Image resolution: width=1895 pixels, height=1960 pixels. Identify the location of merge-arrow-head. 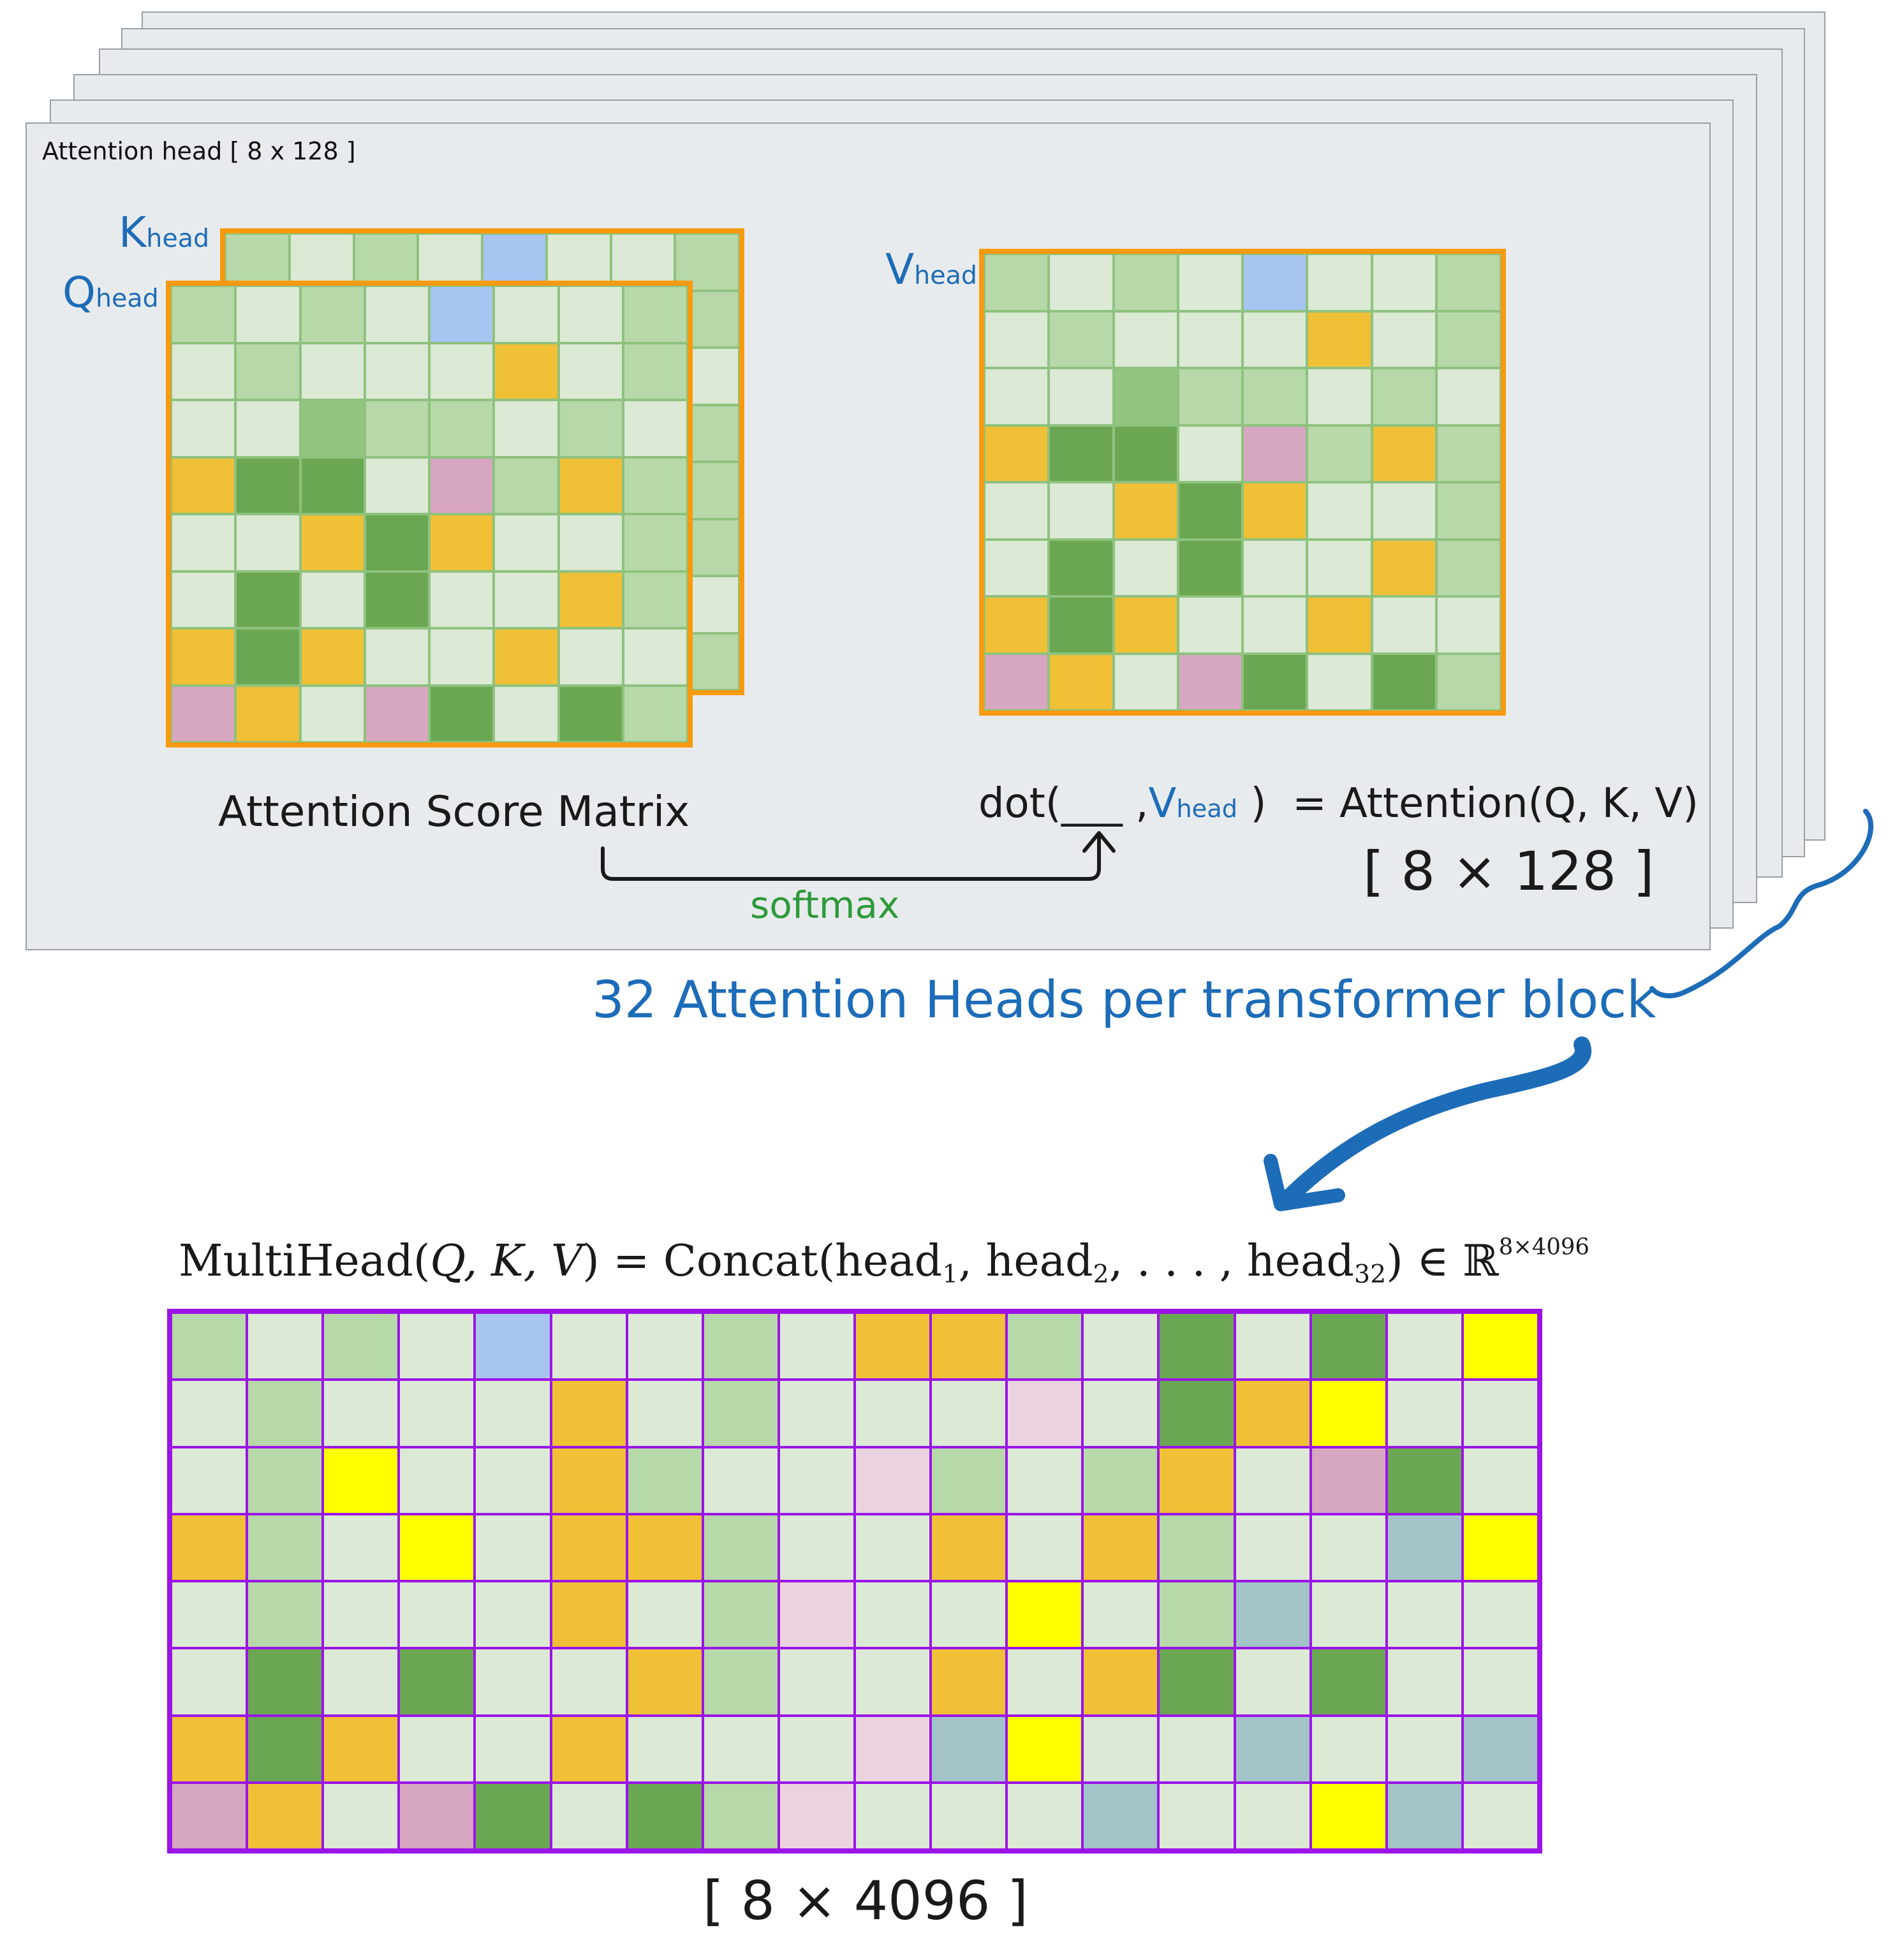
(1304, 1182).